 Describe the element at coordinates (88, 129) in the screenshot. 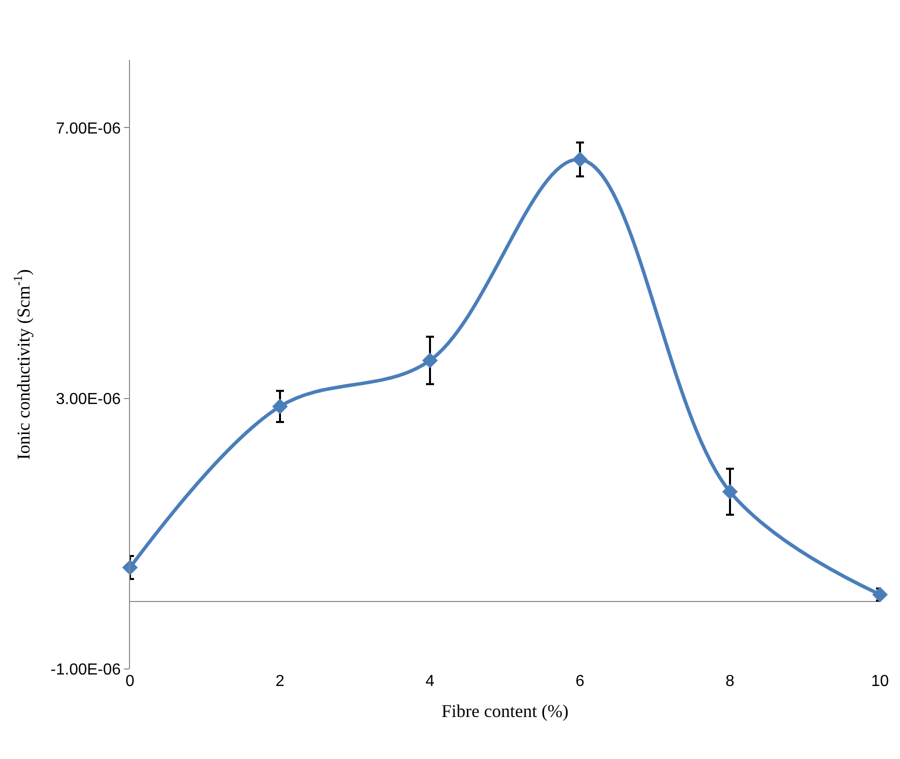

I see `y-tick-label: 7.00E-06` at that location.